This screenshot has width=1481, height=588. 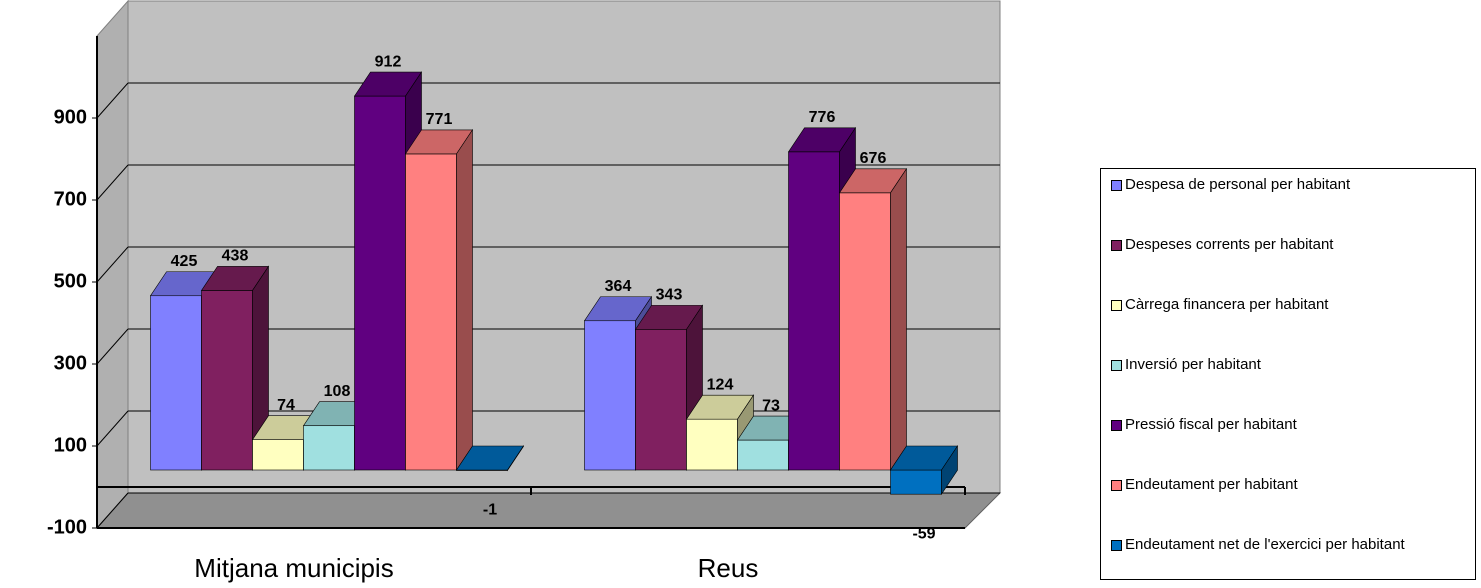 What do you see at coordinates (67, 527) in the screenshot?
I see `y-tick-label: -100` at bounding box center [67, 527].